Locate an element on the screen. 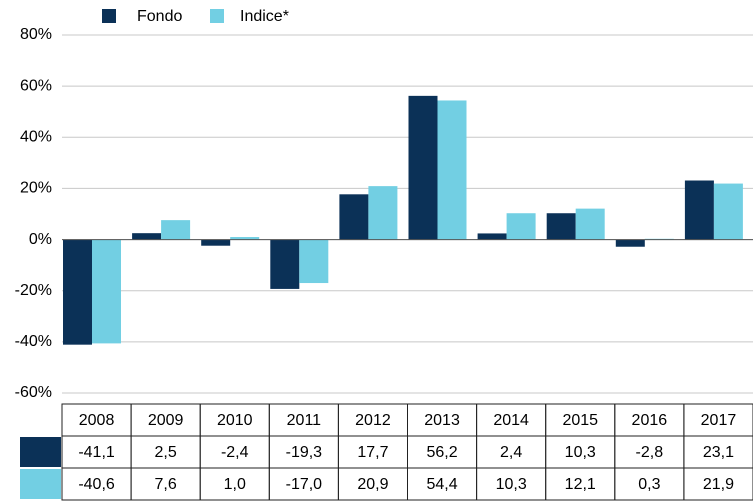  table-value: 17,7 is located at coordinates (372, 452).